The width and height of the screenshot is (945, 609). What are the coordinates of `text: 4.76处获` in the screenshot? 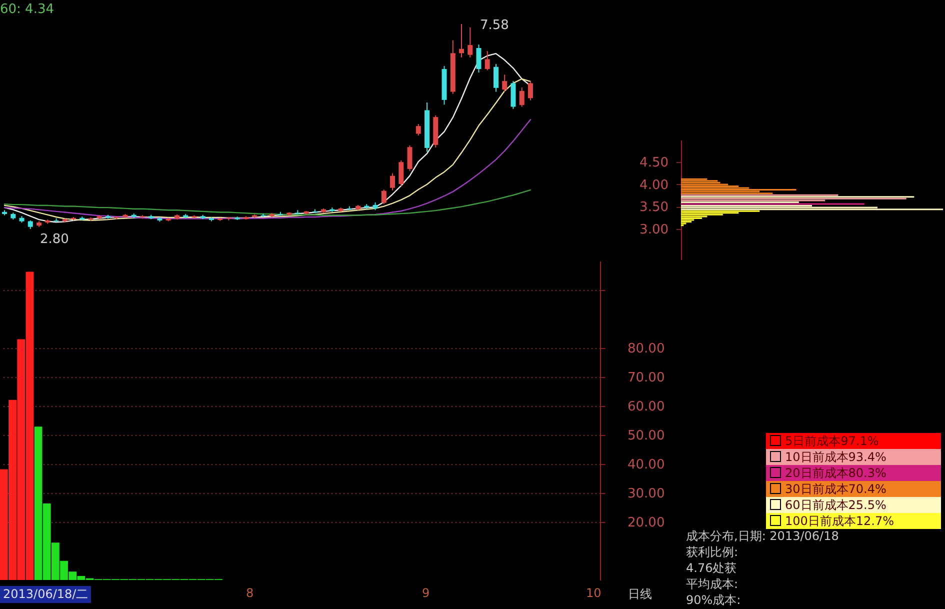 It's located at (711, 568).